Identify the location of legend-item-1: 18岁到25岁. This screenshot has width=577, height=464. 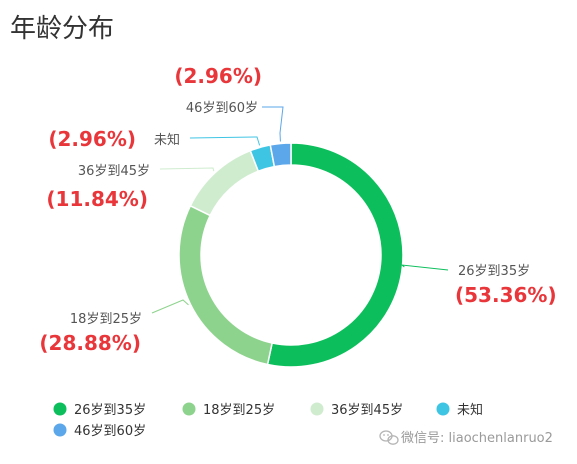
(229, 410).